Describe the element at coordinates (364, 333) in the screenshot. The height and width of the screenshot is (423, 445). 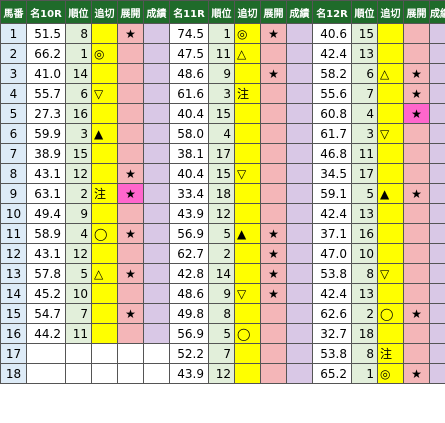
I see `rank-cell: 18` at that location.